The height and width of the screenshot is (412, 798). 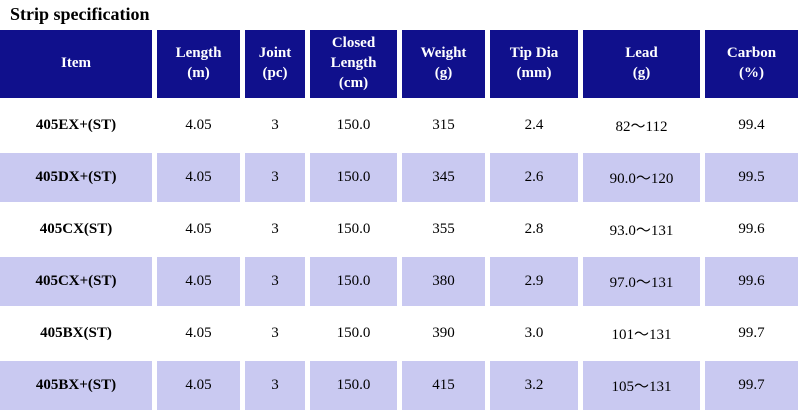 What do you see at coordinates (534, 229) in the screenshot?
I see `cell-tip-dia: 2.8` at bounding box center [534, 229].